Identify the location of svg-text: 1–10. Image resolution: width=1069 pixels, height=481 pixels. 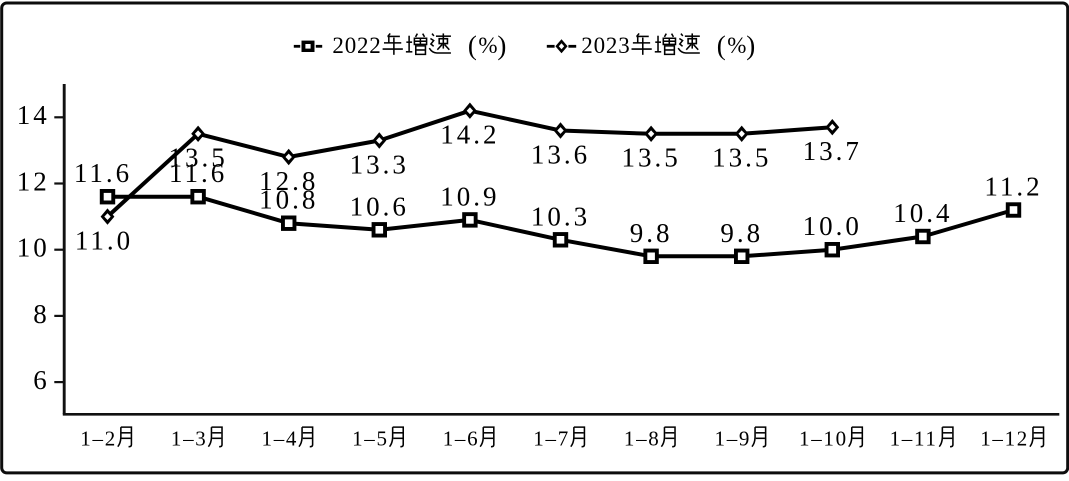
(823, 438).